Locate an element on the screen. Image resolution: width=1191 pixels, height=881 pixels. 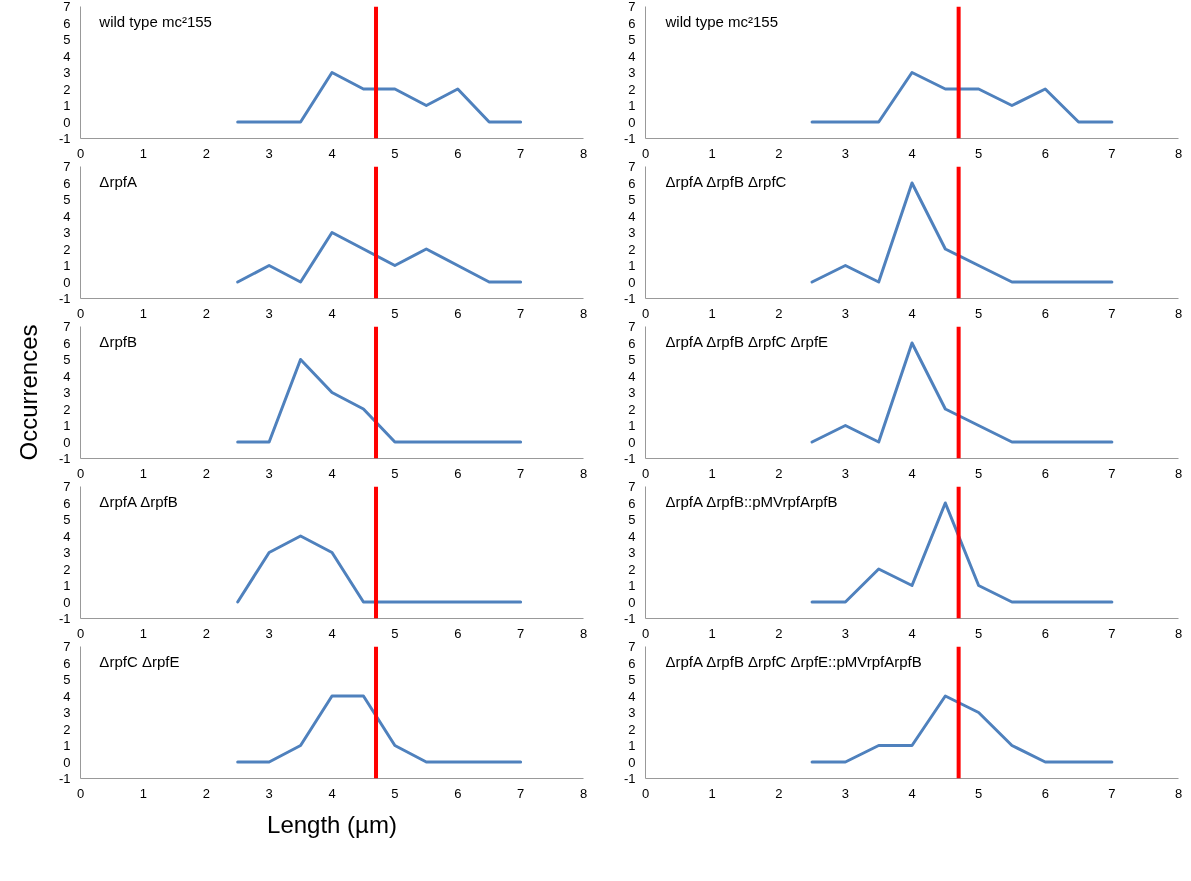
chart-title: ΔrpfB is located at coordinates (118, 341).